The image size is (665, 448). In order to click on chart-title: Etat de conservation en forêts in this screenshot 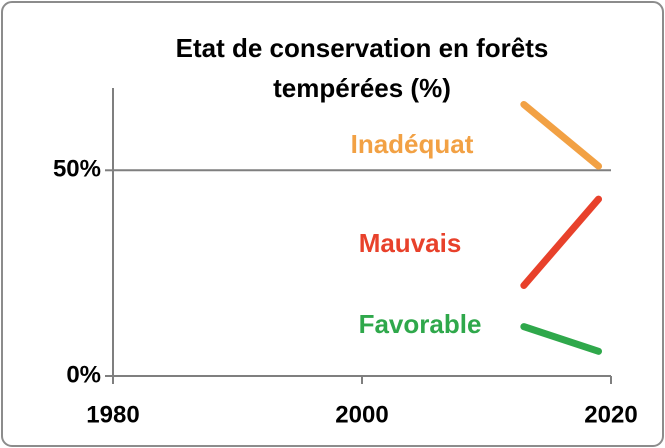, I will do `click(362, 48)`.